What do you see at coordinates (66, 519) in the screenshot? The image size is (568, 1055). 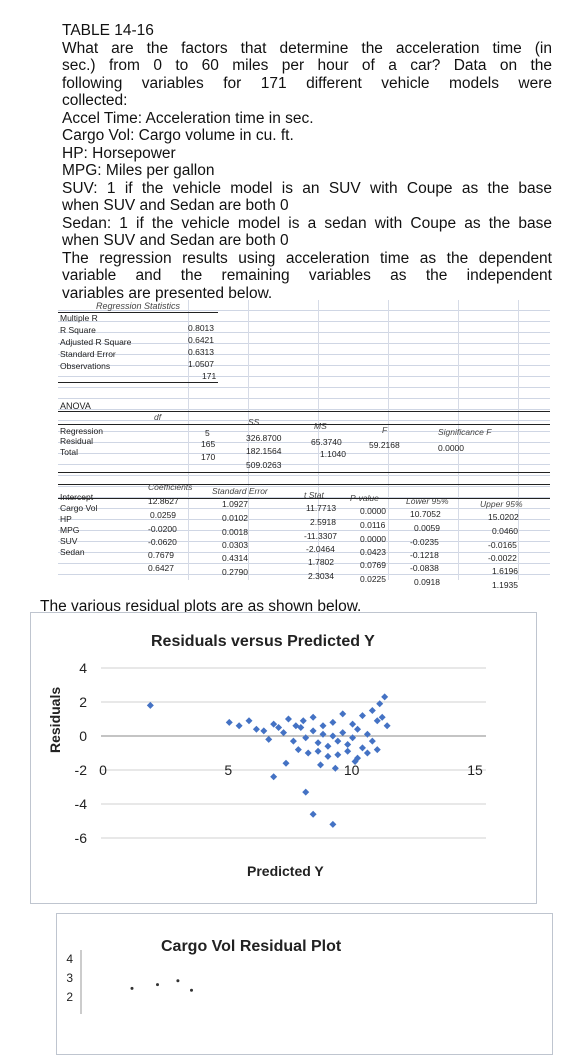 I see `coef-row-label: HP` at bounding box center [66, 519].